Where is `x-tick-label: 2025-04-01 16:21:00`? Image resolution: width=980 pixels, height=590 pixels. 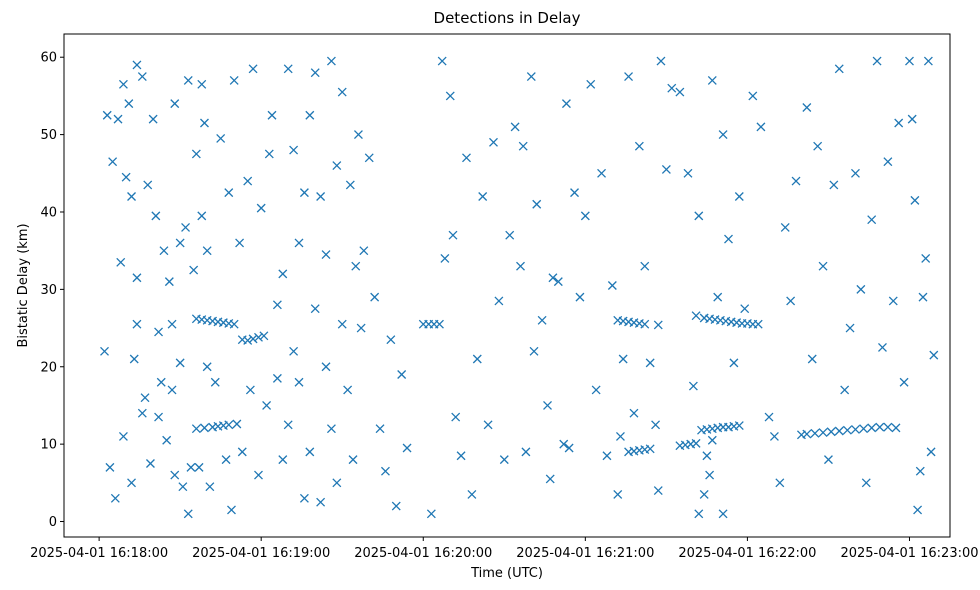 x-tick-label: 2025-04-01 16:21:00 is located at coordinates (585, 553).